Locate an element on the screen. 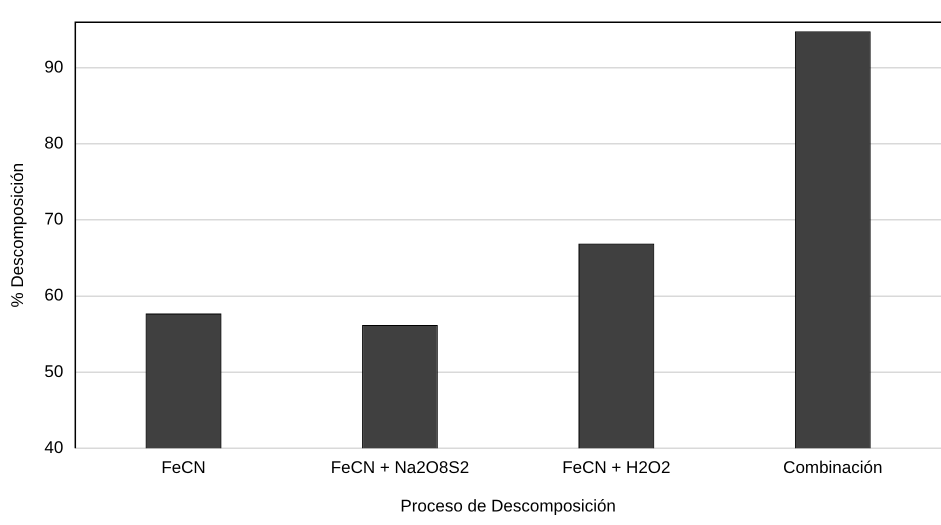  x-tick-label: FeCN + Na2O8S2 is located at coordinates (400, 468).